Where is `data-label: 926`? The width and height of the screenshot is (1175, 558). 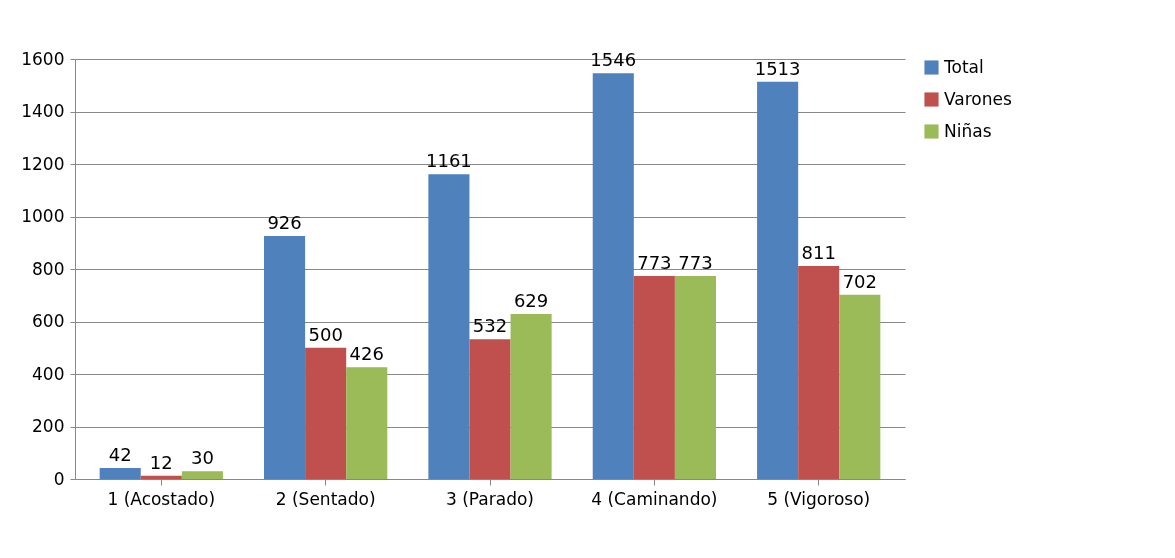
data-label: 926 is located at coordinates (284, 222).